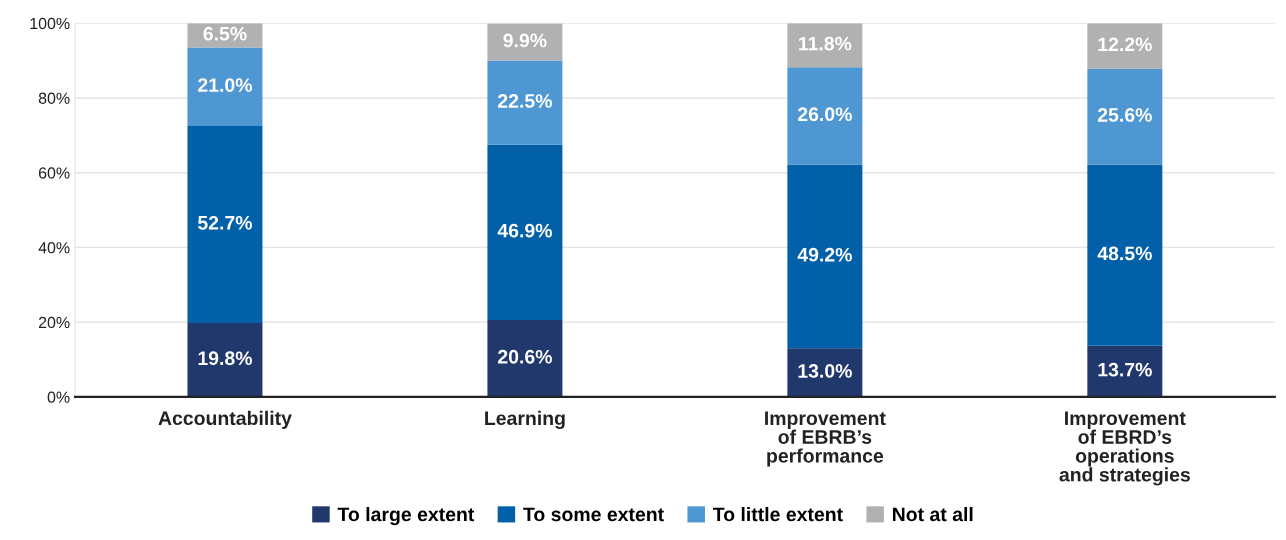 Image resolution: width=1286 pixels, height=540 pixels. What do you see at coordinates (777, 514) in the screenshot?
I see `legend-label: To little extent` at bounding box center [777, 514].